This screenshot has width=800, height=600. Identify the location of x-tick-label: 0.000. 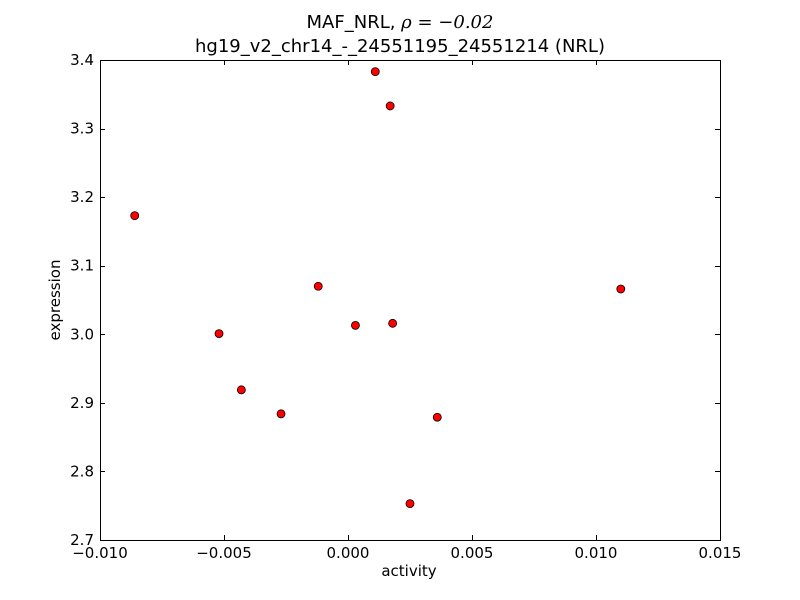
(348, 553).